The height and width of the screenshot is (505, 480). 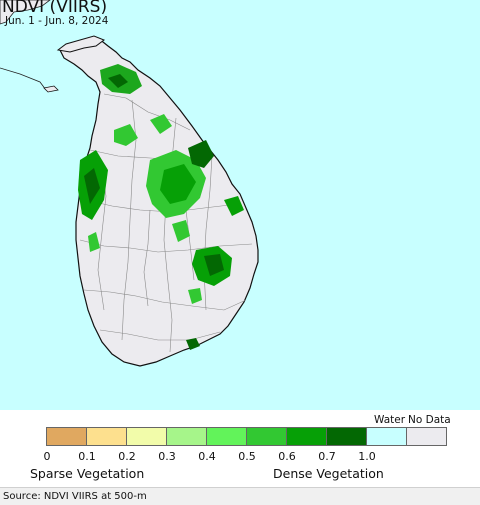 What do you see at coordinates (386, 436) in the screenshot?
I see `legend-water-swatch` at bounding box center [386, 436].